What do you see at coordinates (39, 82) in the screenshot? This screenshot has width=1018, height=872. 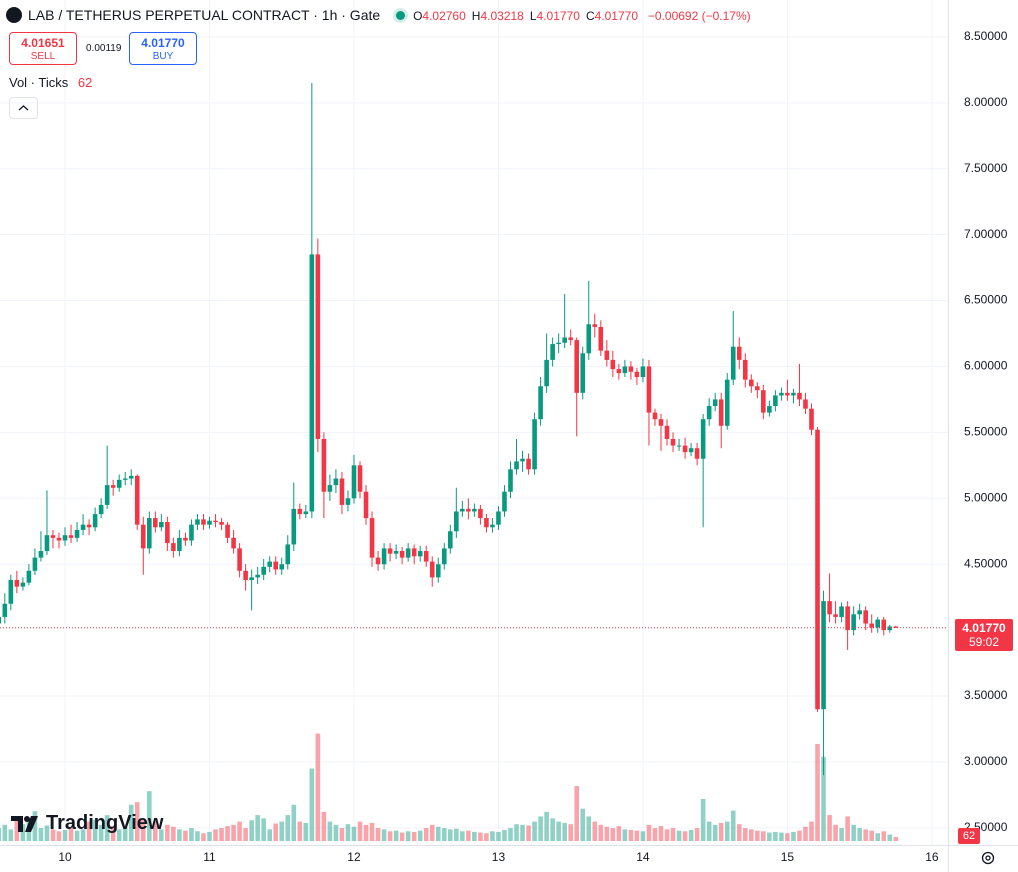 I see `volume-label: Vol · Ticks` at bounding box center [39, 82].